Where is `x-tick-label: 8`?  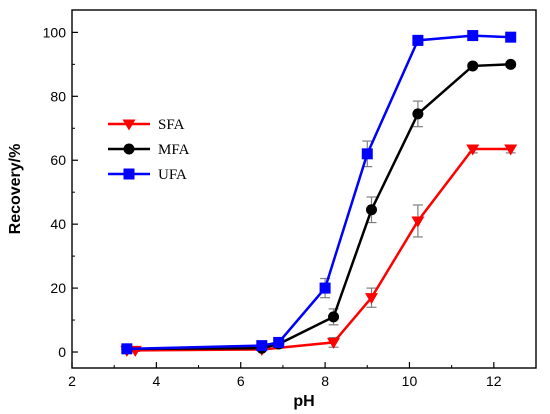
x-tick-label: 8 is located at coordinates (325, 381).